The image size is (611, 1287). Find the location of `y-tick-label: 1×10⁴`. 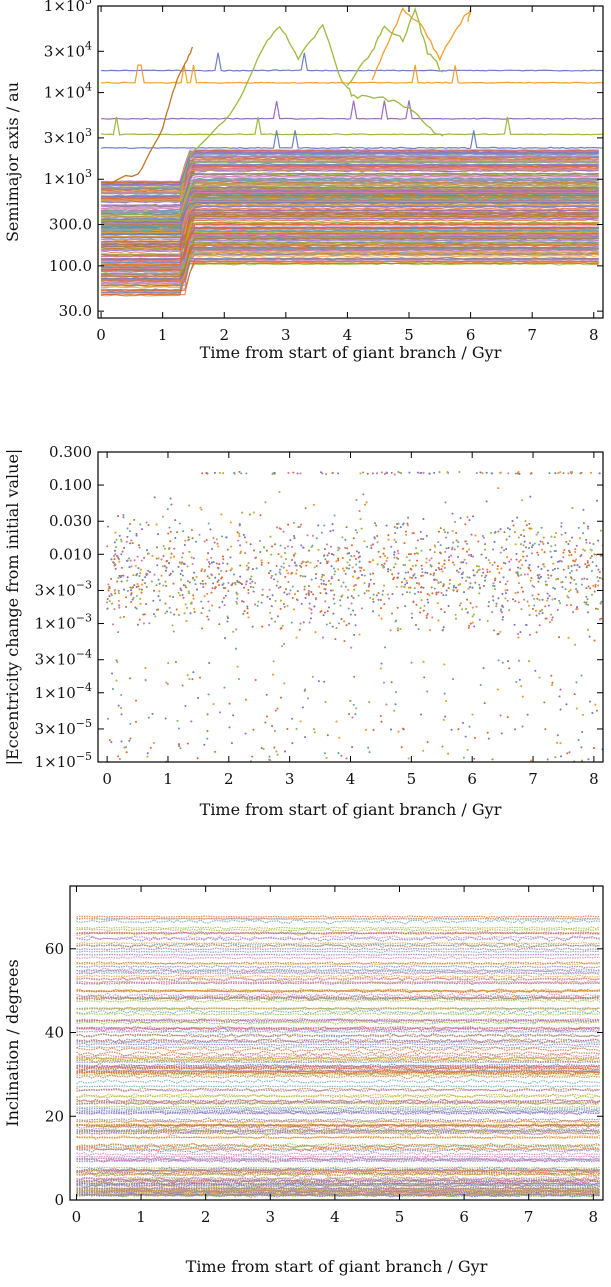

y-tick-label: 1×10⁴ is located at coordinates (68, 91).